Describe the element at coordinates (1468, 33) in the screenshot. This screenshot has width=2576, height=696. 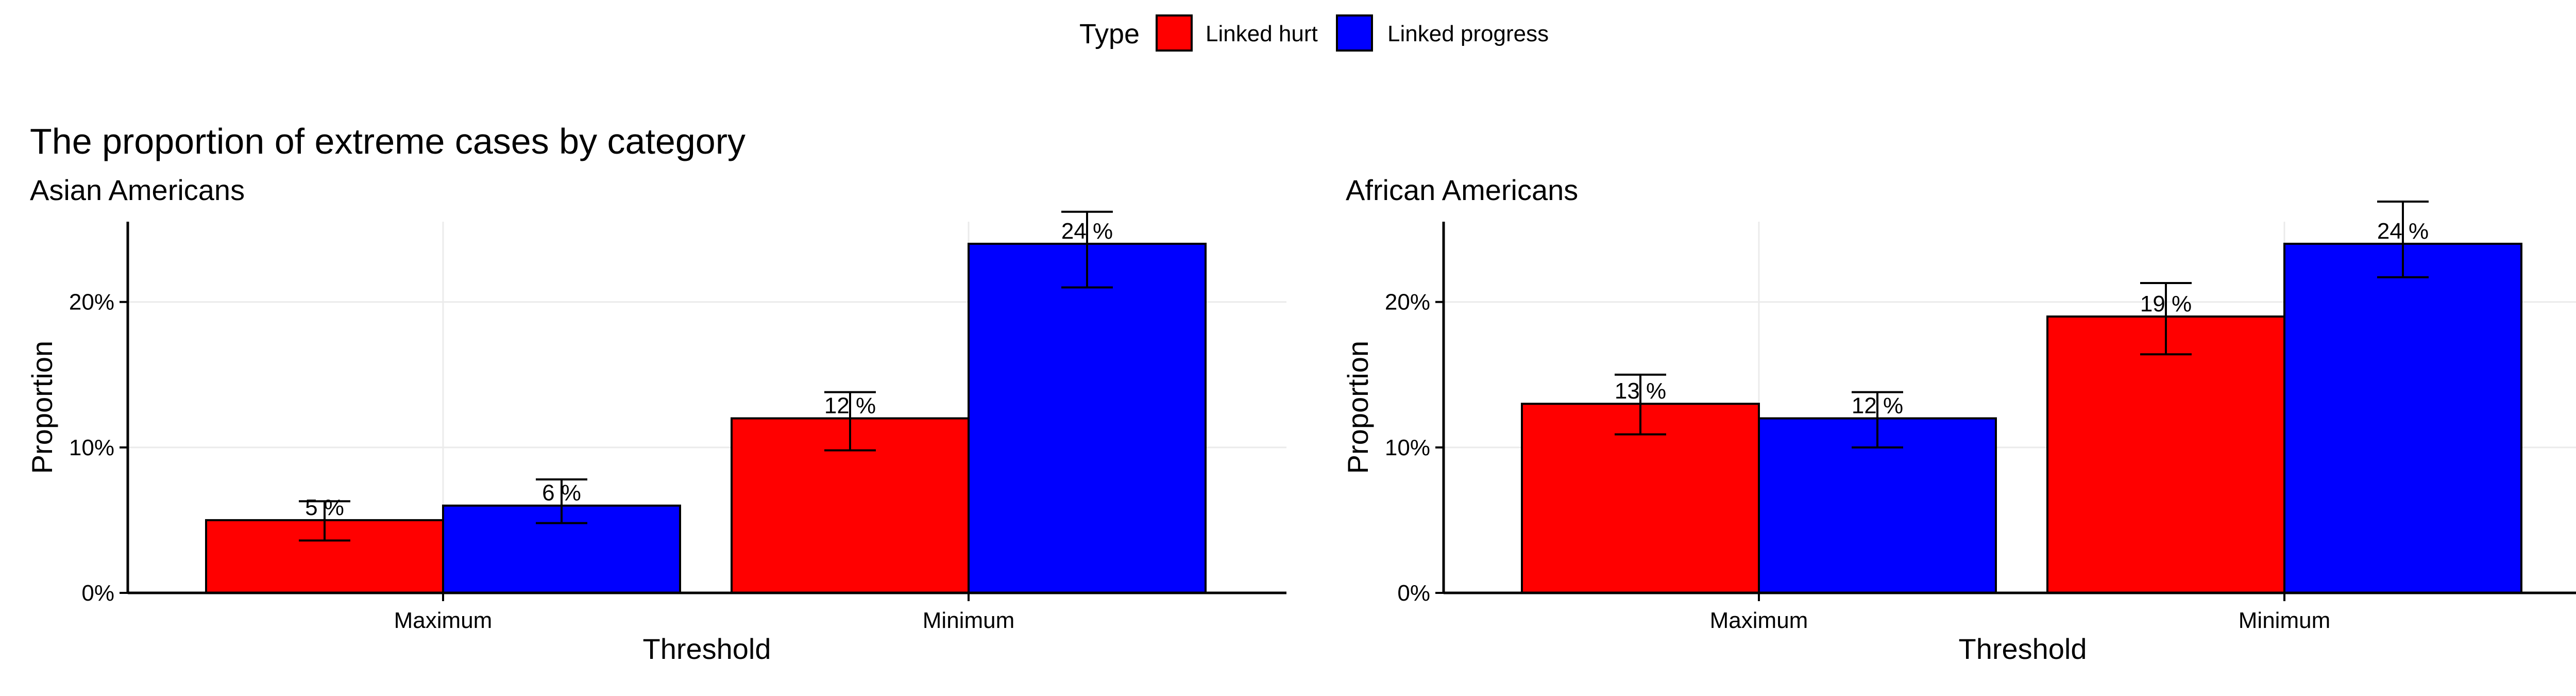
I see `legend-label-linked-progress: Linked progress` at that location.